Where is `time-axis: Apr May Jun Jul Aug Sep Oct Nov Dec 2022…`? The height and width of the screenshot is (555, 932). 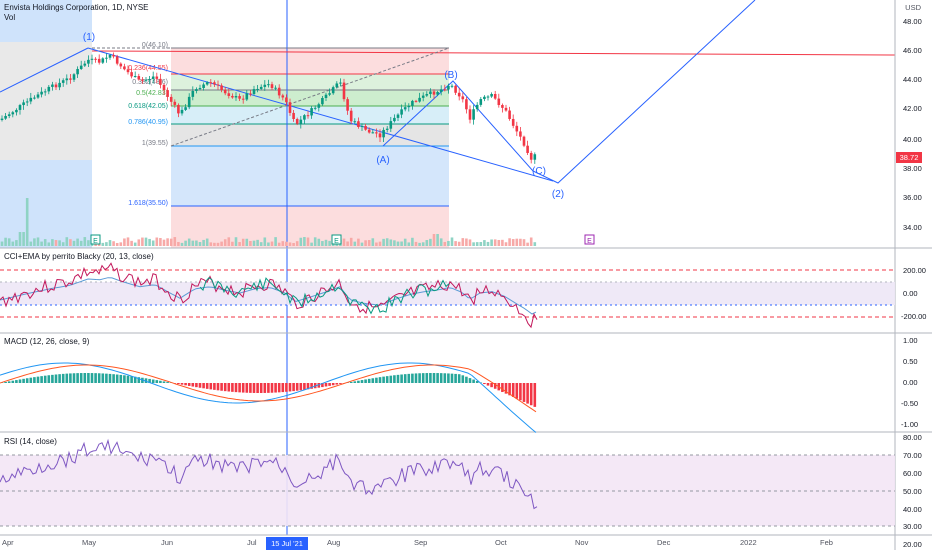 time-axis: Apr May Jun Jul Aug Sep Oct Nov Dec 2022… is located at coordinates (417, 543).